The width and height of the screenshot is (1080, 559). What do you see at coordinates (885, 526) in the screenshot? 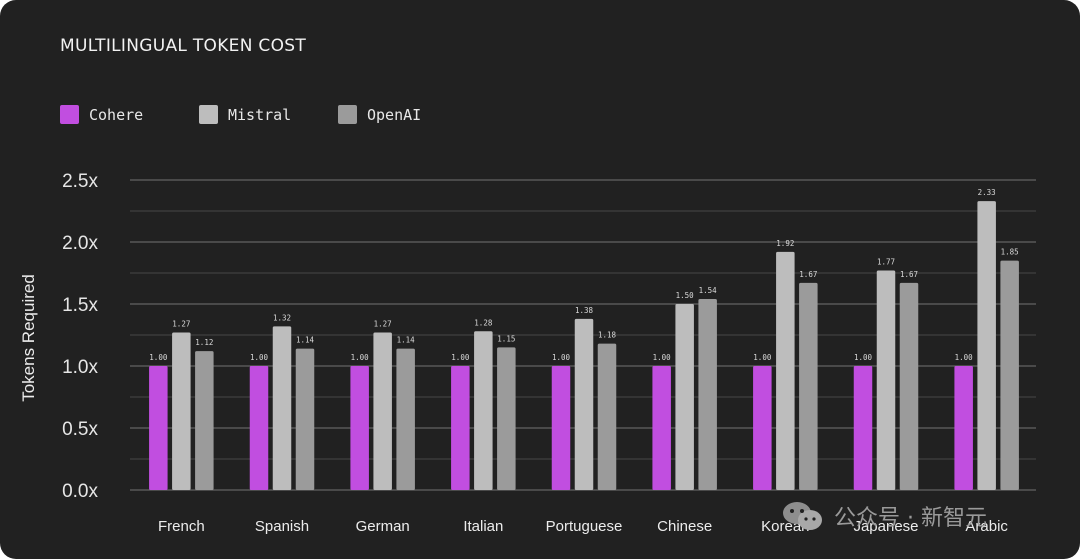
I see `x-tick-label: Japanese` at bounding box center [885, 526].